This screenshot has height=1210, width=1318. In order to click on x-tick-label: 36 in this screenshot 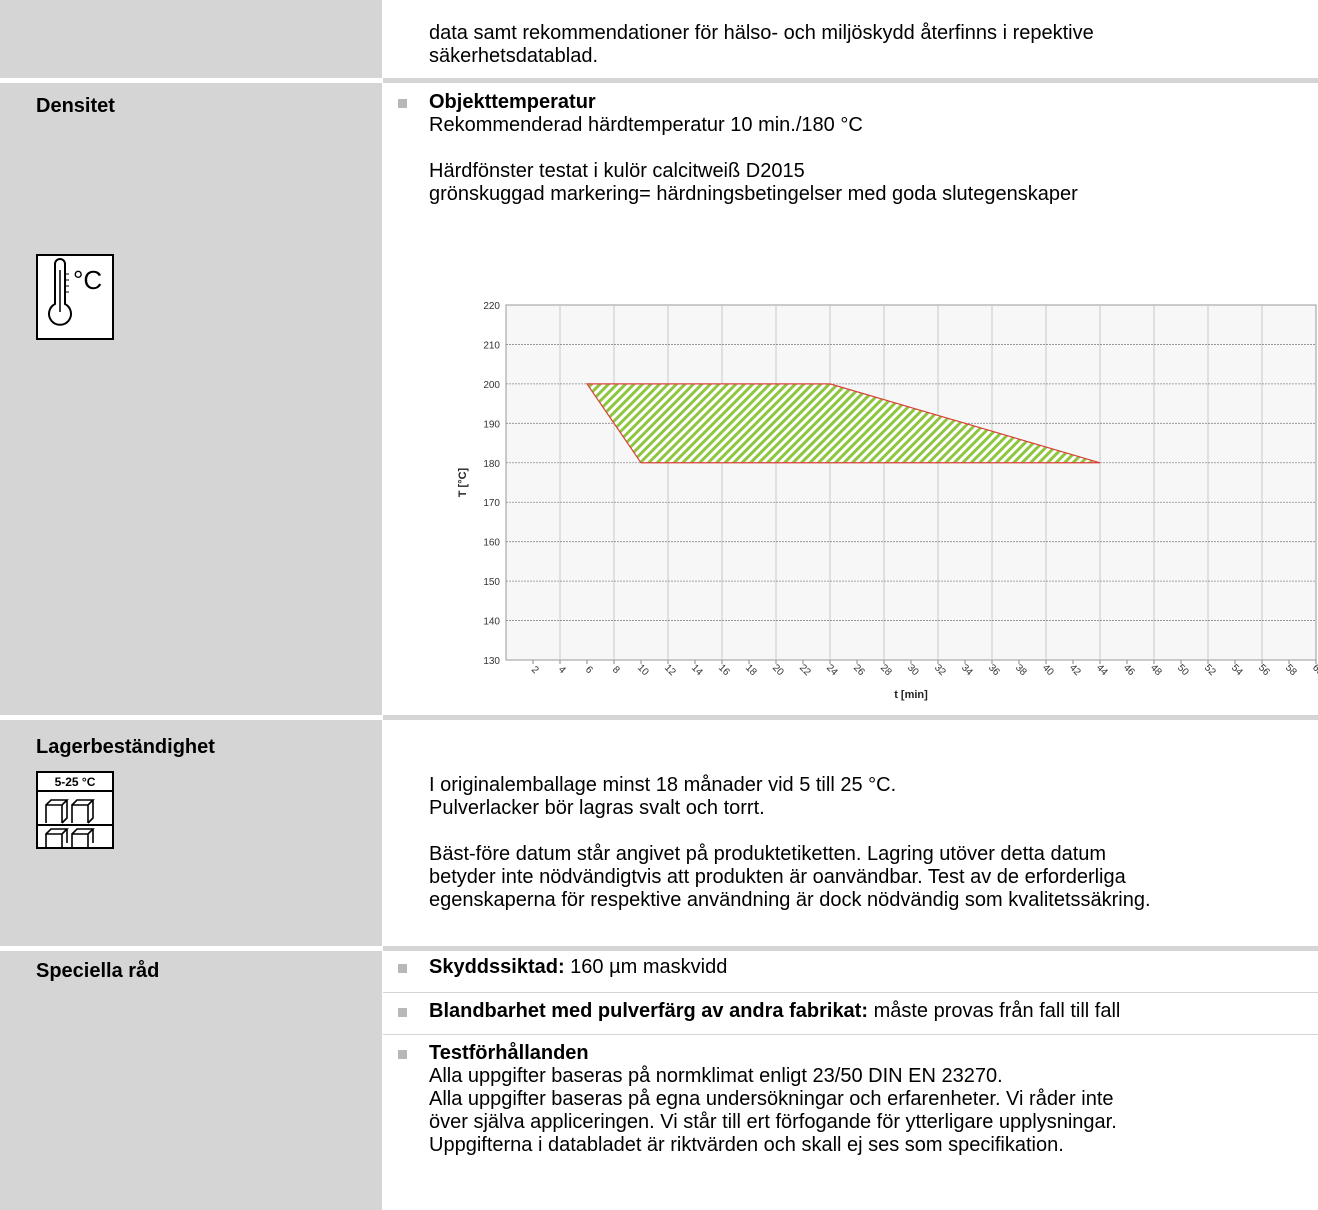, I will do `click(994, 670)`.